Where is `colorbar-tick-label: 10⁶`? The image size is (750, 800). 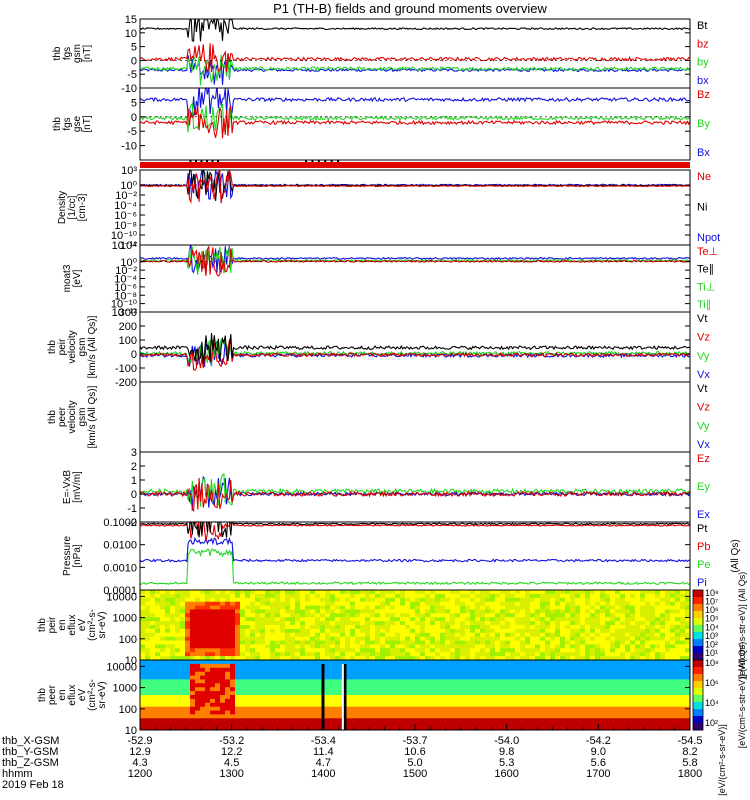 colorbar-tick-label: 10⁶ is located at coordinates (712, 683).